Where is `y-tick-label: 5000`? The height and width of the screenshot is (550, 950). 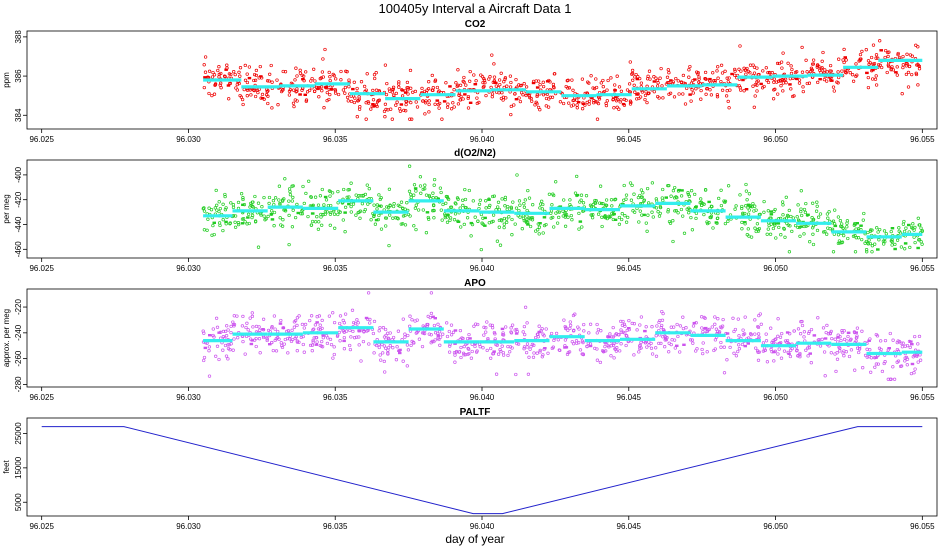 y-tick-label: 5000 is located at coordinates (18, 502).